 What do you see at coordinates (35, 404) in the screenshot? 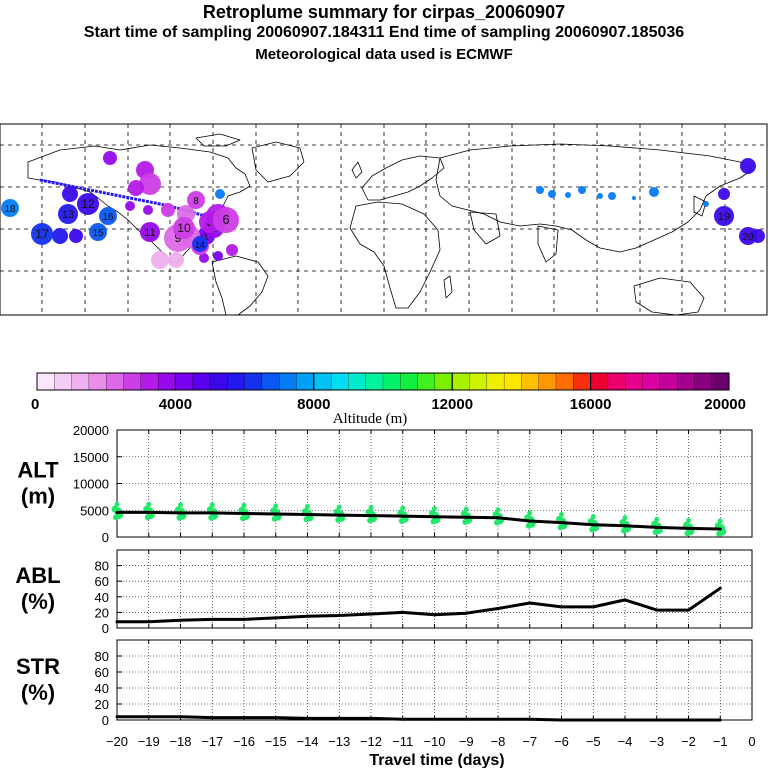
I see `colorbar-tick-label: 0` at bounding box center [35, 404].